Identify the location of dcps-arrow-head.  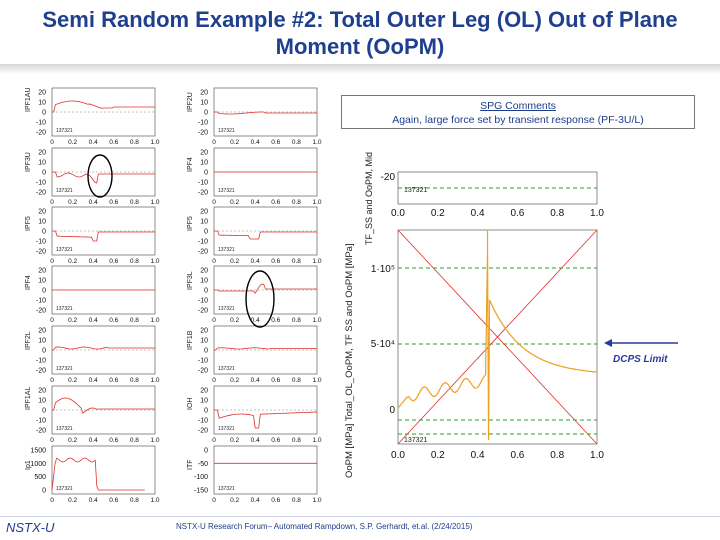
(608, 343).